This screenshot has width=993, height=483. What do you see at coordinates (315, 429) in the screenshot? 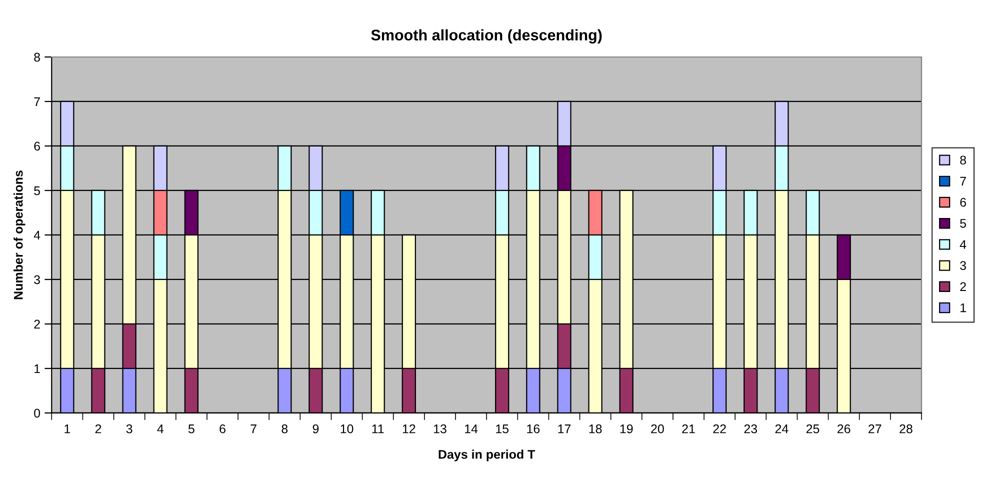
I see `x-tick-label: 9` at bounding box center [315, 429].